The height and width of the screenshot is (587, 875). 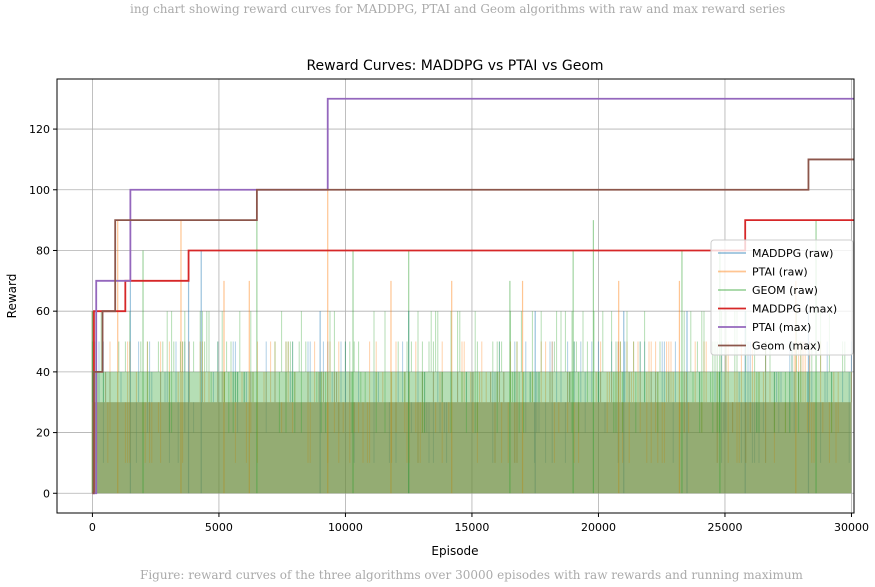 I want to click on x-tick-label: 20000, so click(x=598, y=527).